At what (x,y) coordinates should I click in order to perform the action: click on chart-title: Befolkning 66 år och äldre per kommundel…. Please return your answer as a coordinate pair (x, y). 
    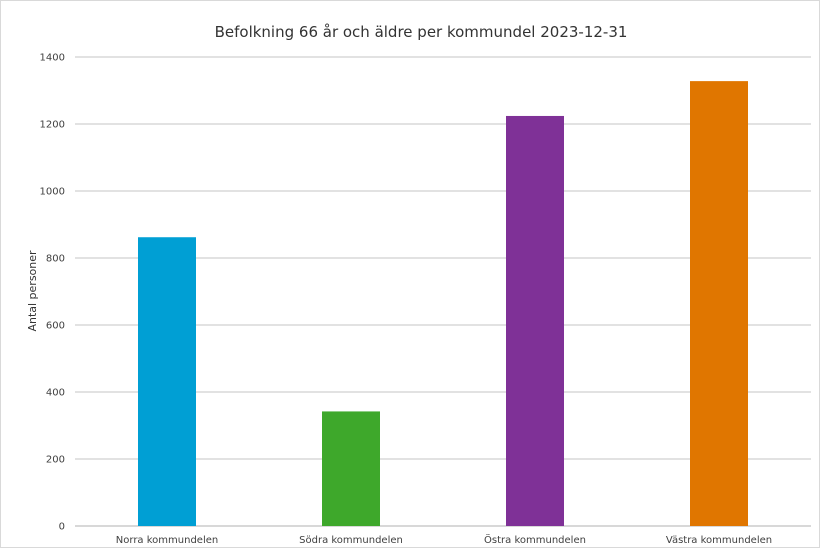
    Looking at the image, I should click on (421, 32).